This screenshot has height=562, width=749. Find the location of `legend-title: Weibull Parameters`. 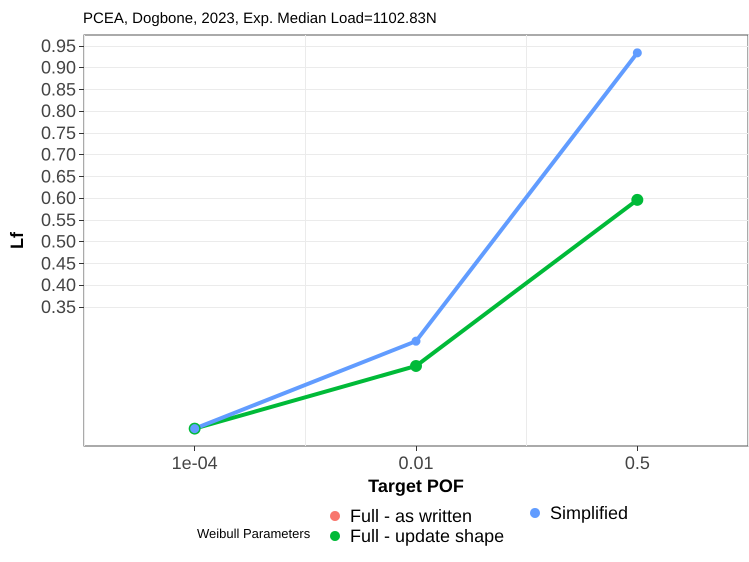

legend-title: Weibull Parameters is located at coordinates (254, 533).